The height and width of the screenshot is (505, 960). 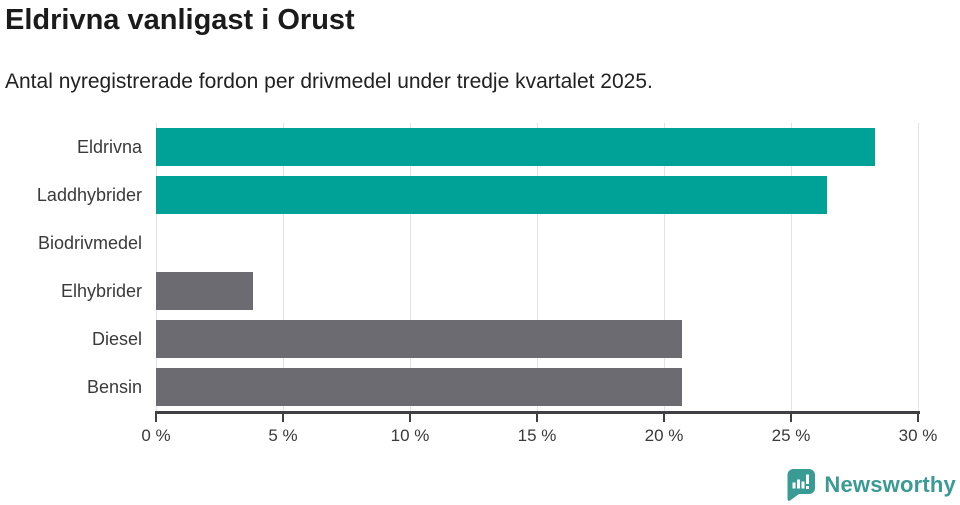 What do you see at coordinates (180, 20) in the screenshot?
I see `chart-title: Eldrivna vanligast i Orust` at bounding box center [180, 20].